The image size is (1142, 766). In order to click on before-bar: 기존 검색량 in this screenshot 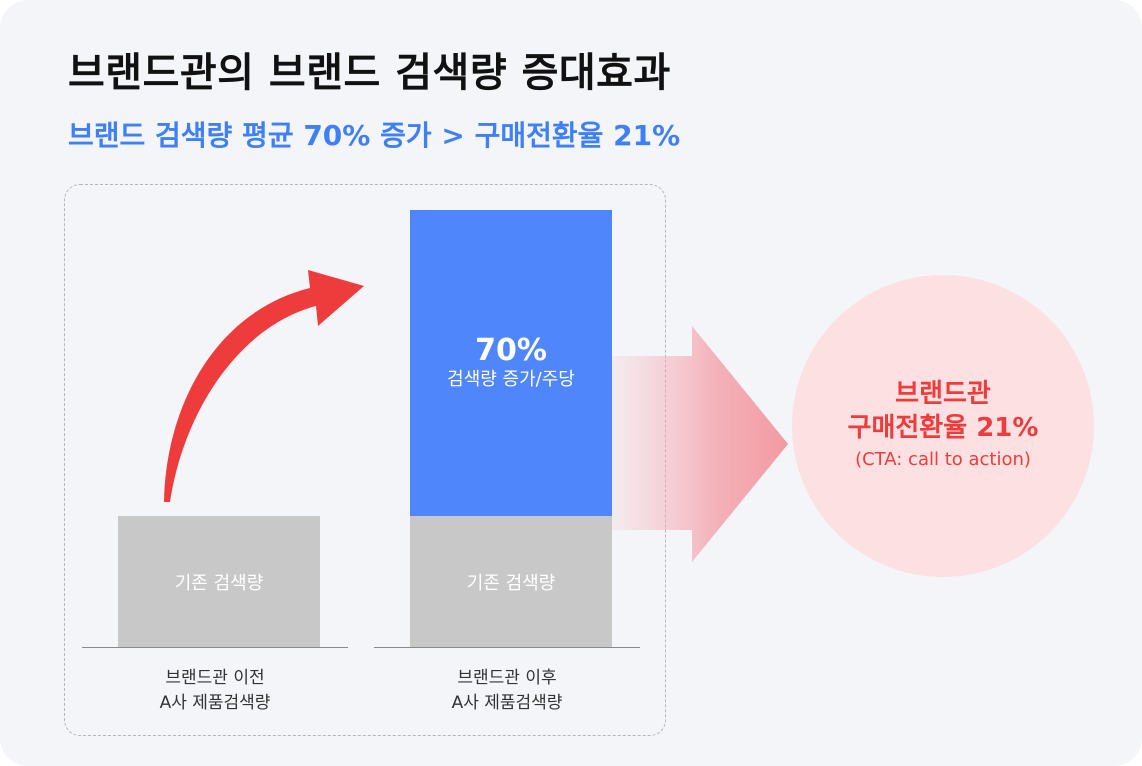, I will do `click(219, 581)`.